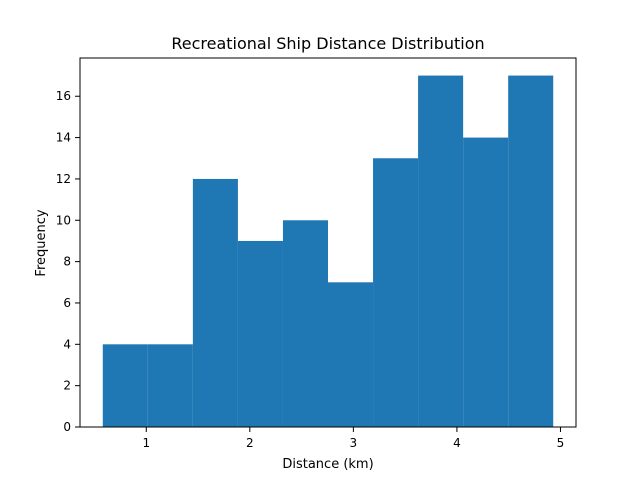 The image size is (640, 480). I want to click on x-axis-ticks: 1 2 3 4 5, so click(353, 438).